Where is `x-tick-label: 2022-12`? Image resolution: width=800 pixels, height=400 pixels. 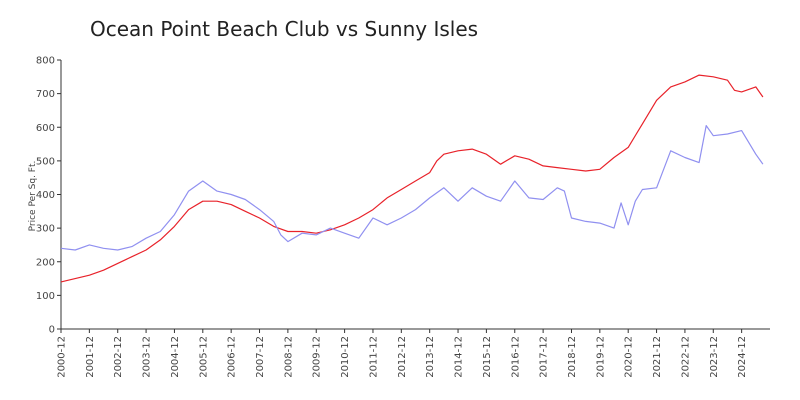 x-tick-label: 2022-12 is located at coordinates (685, 357).